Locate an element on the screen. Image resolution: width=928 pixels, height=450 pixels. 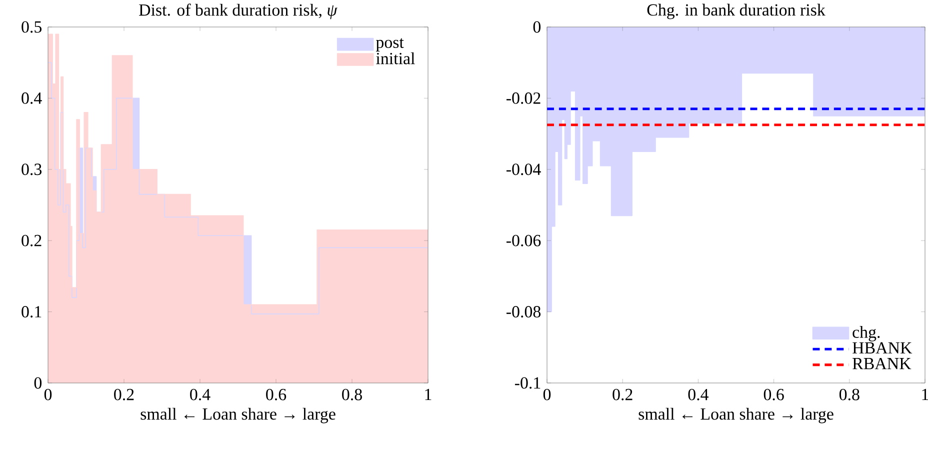
legend-label: HBANK is located at coordinates (882, 348).